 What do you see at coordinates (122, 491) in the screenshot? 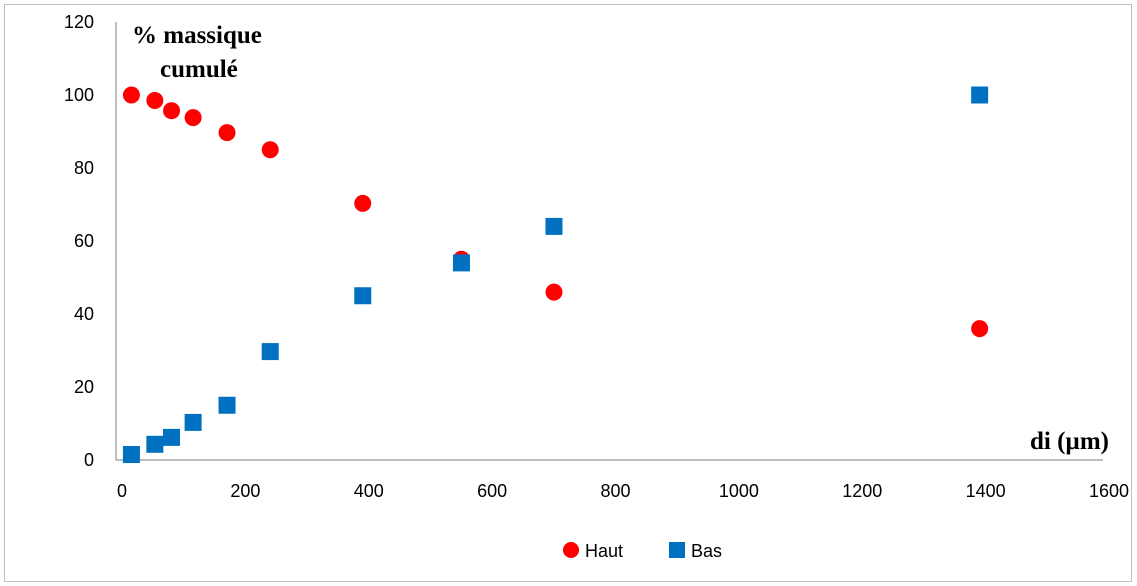
I see `x-tick-label: 0` at bounding box center [122, 491].